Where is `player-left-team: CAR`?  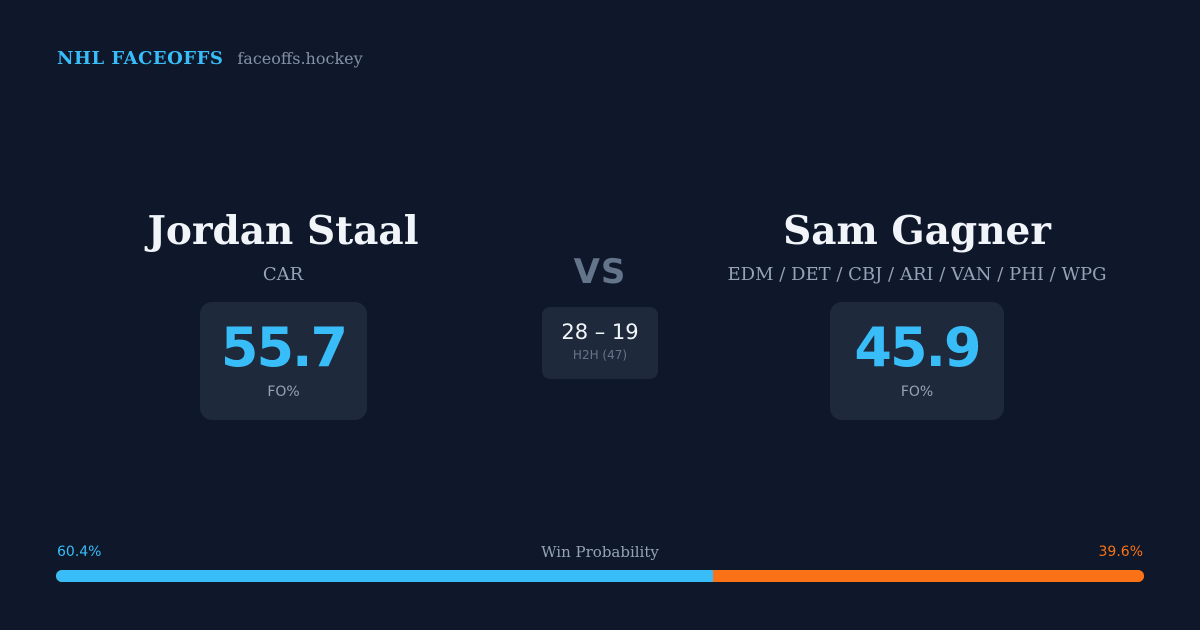
player-left-team: CAR is located at coordinates (283, 274).